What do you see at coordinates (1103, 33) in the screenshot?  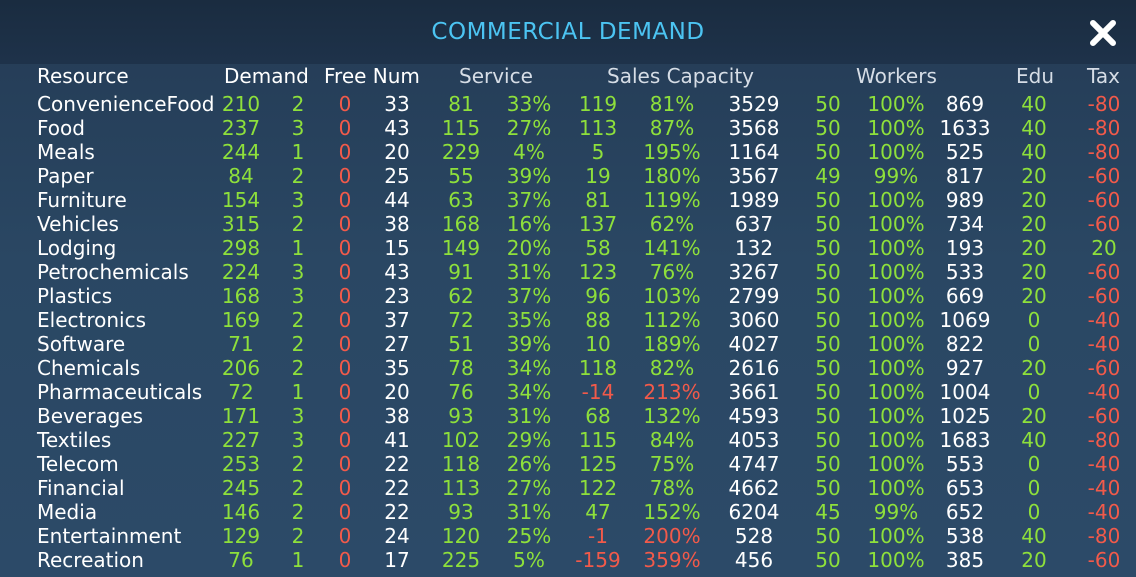 I see `close-icon` at bounding box center [1103, 33].